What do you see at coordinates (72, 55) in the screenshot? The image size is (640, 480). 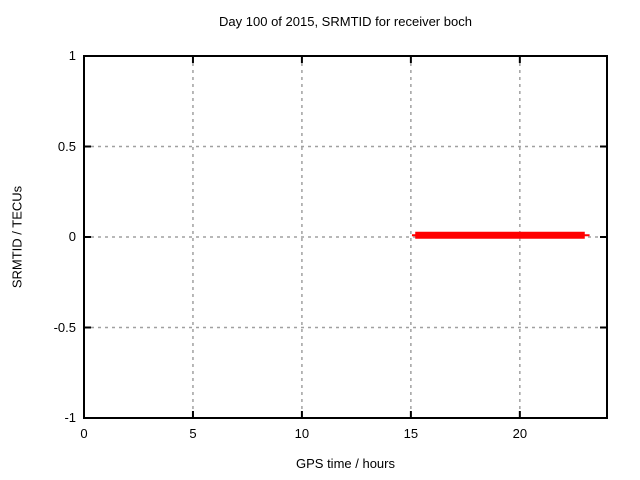 I see `y-tick-label: 1` at bounding box center [72, 55].